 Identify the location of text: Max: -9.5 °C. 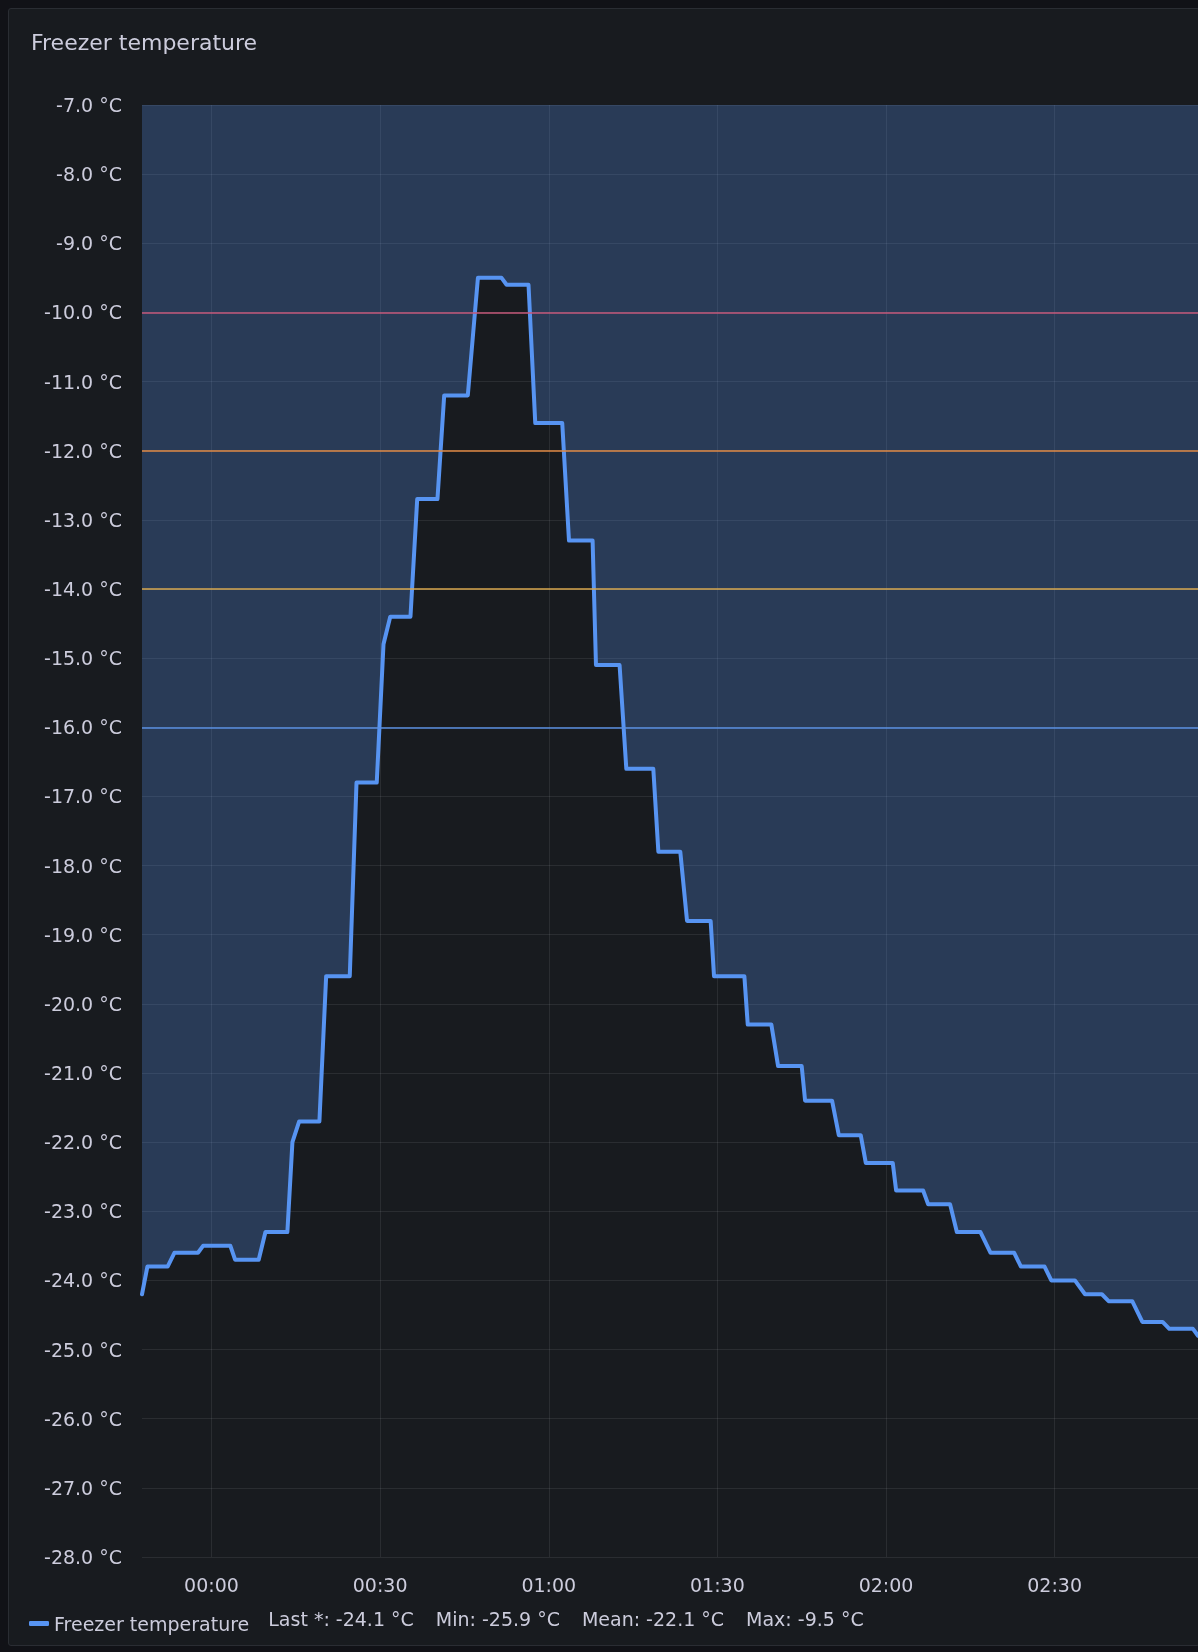
(805, 1618).